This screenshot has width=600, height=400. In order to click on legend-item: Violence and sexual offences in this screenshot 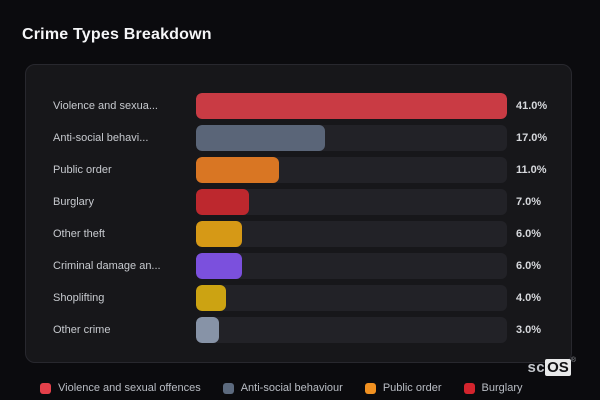, I will do `click(120, 388)`.